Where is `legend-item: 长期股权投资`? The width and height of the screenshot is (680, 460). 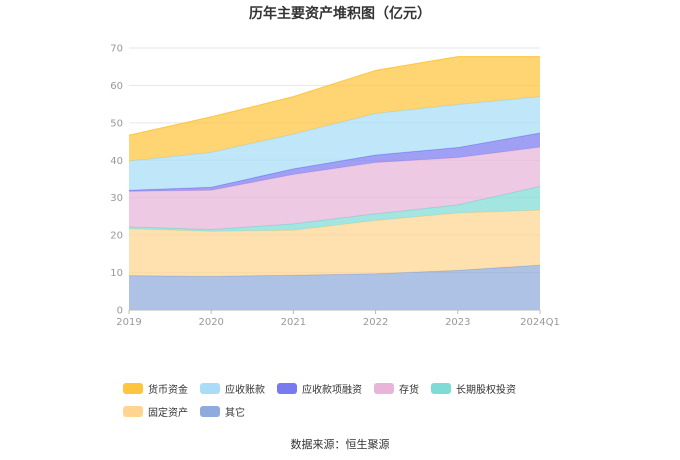
legend-item: 长期股权投资 is located at coordinates (473, 389).